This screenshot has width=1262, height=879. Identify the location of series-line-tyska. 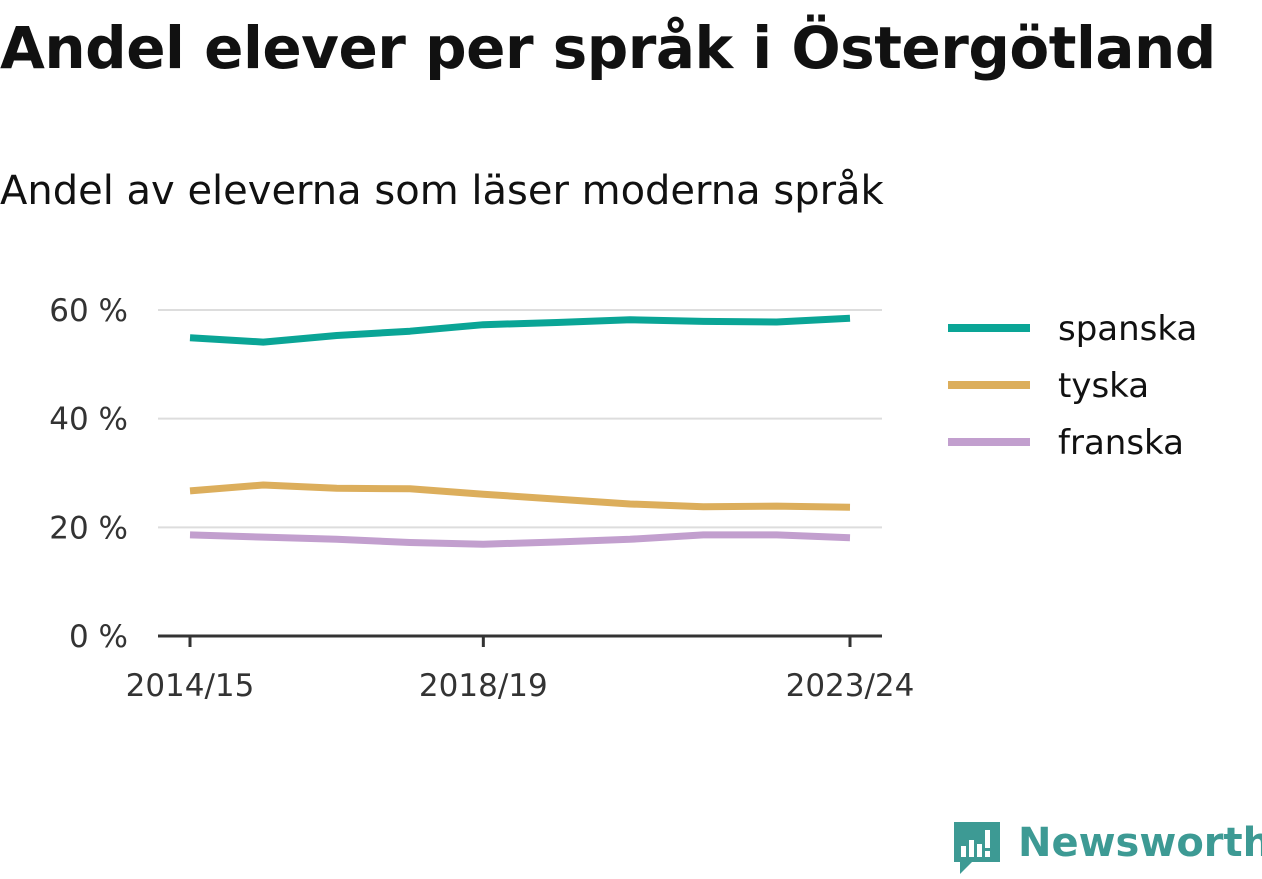
(520, 496).